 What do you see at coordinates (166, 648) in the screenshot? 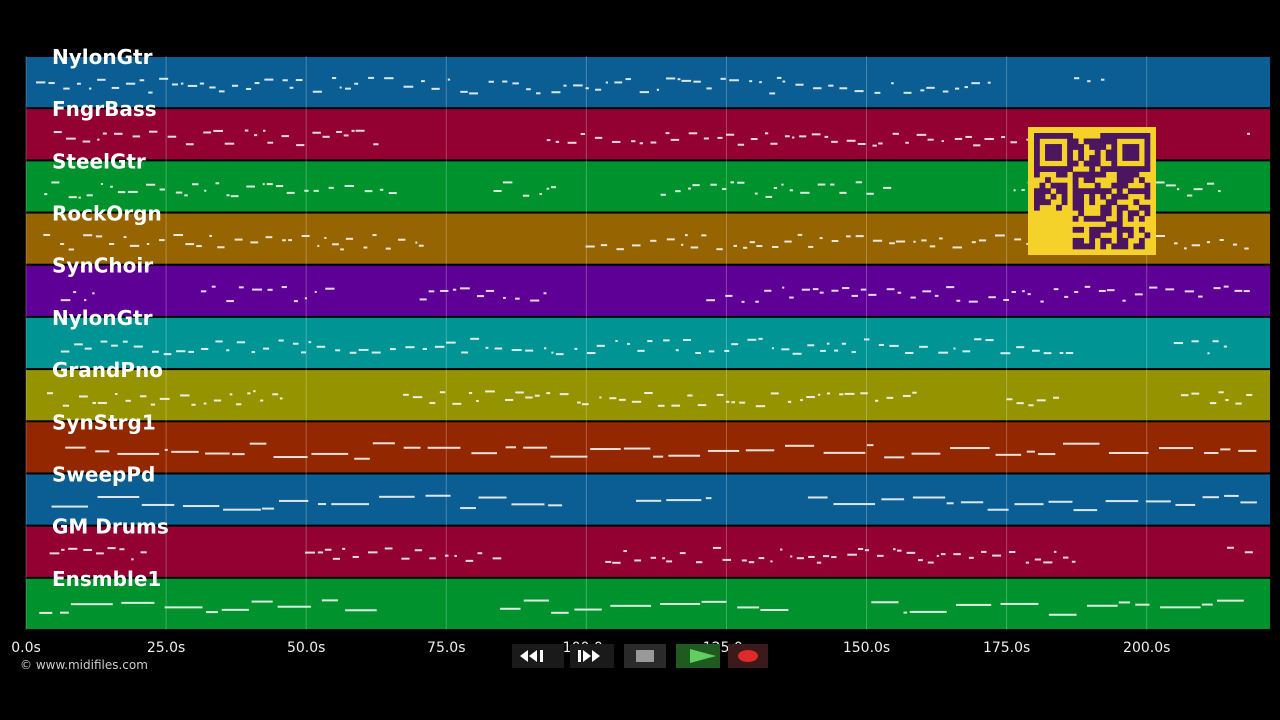
I see `time-tick-label: 25.0s` at bounding box center [166, 648].